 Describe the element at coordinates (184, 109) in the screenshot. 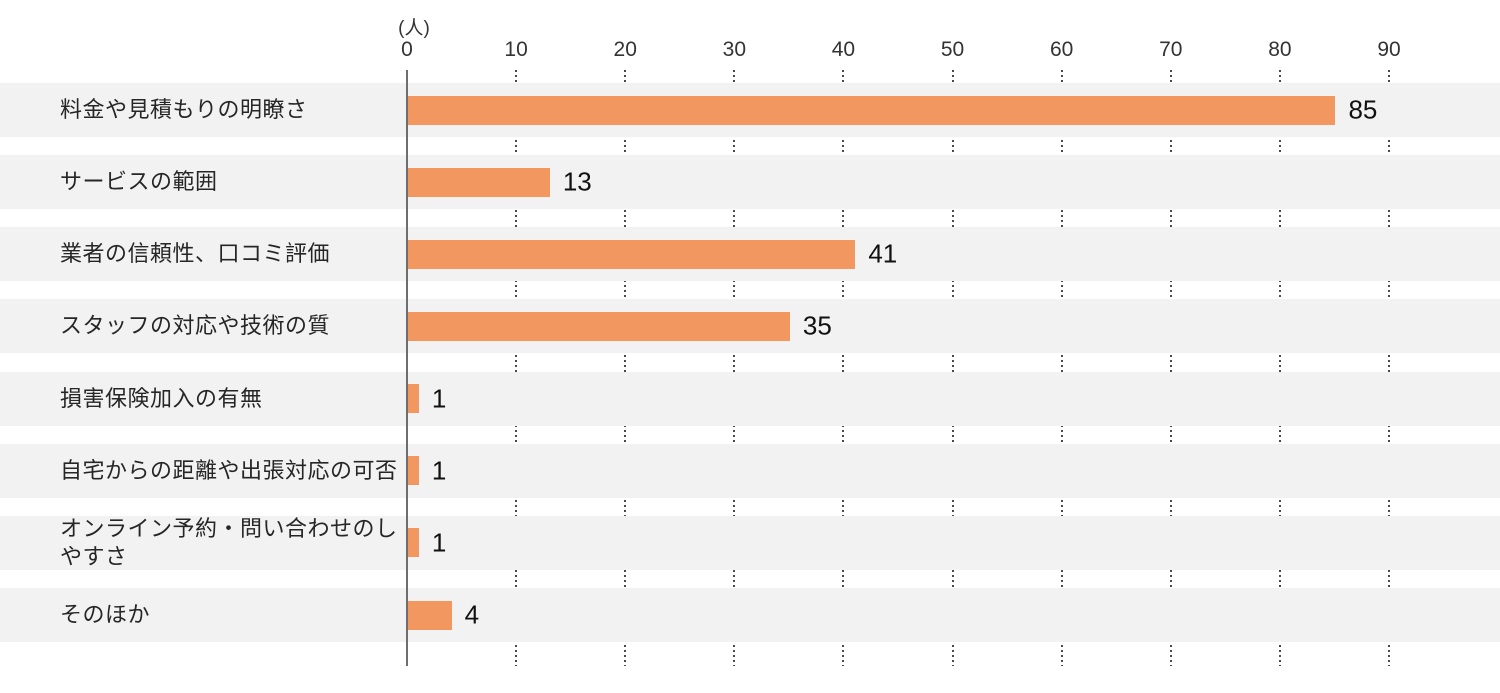

I see `category-label: 料金や見積もりの明瞭さ` at that location.